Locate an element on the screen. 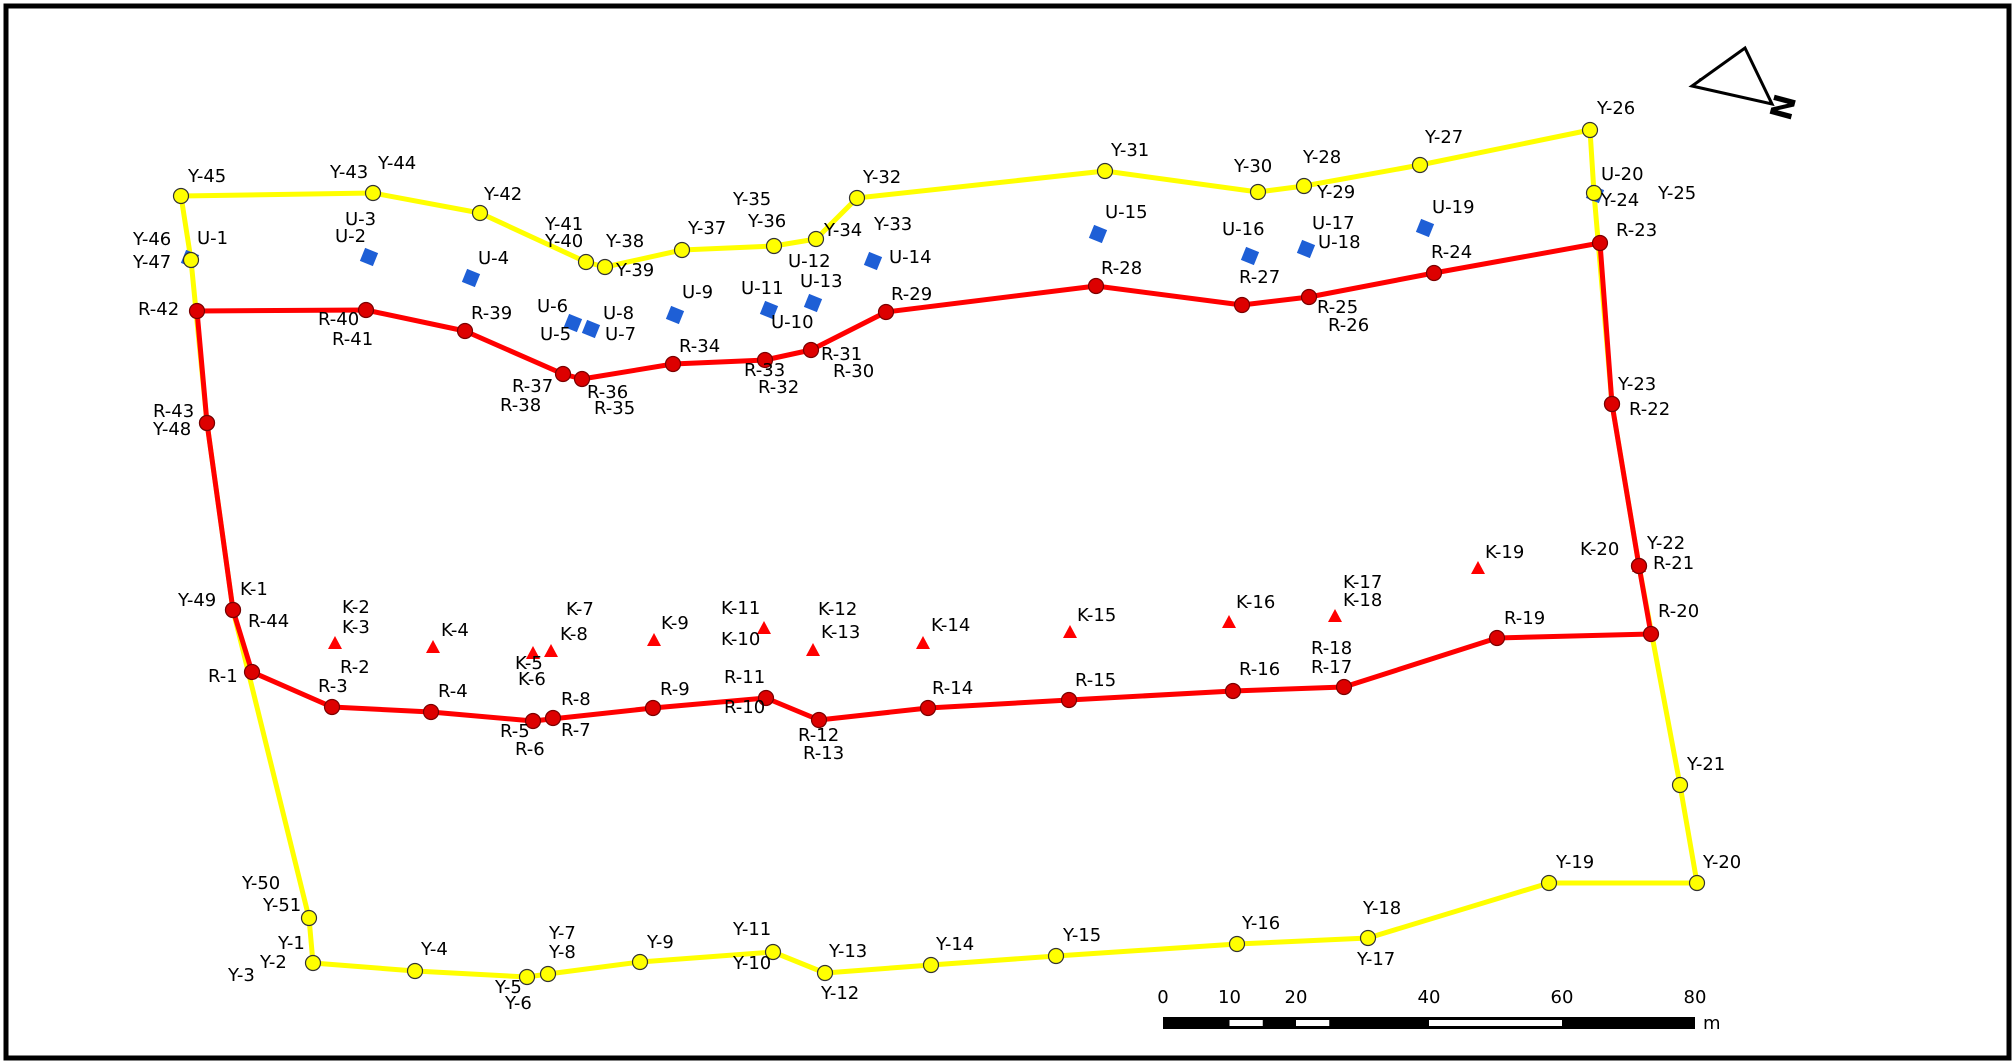 This screenshot has width=2015, height=1064. label-y-3: Y-3 is located at coordinates (241, 975).